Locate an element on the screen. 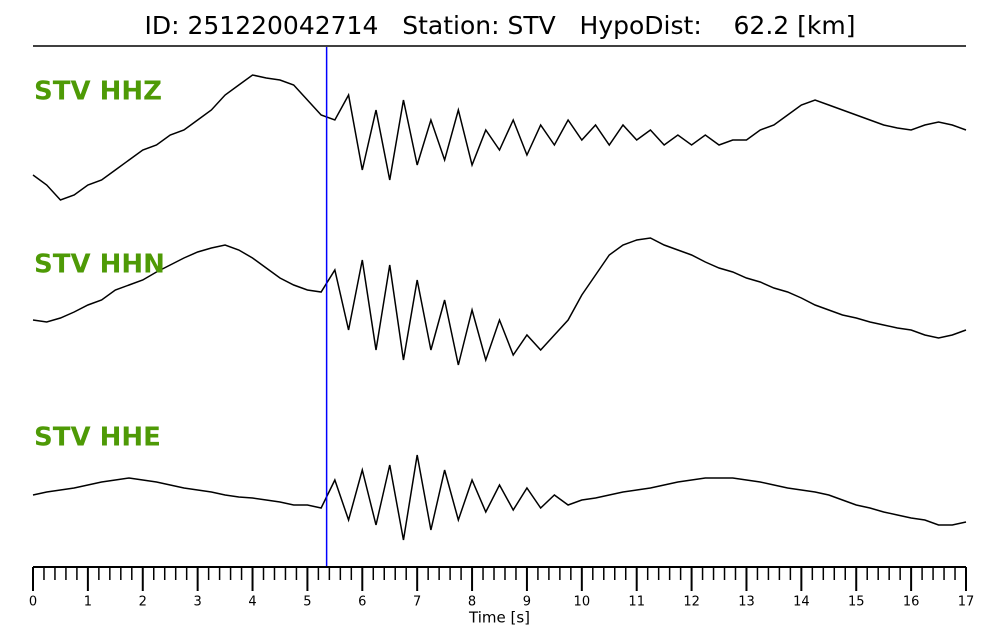 This screenshot has height=644, width=1000. x-tick-label: 13 is located at coordinates (746, 602).